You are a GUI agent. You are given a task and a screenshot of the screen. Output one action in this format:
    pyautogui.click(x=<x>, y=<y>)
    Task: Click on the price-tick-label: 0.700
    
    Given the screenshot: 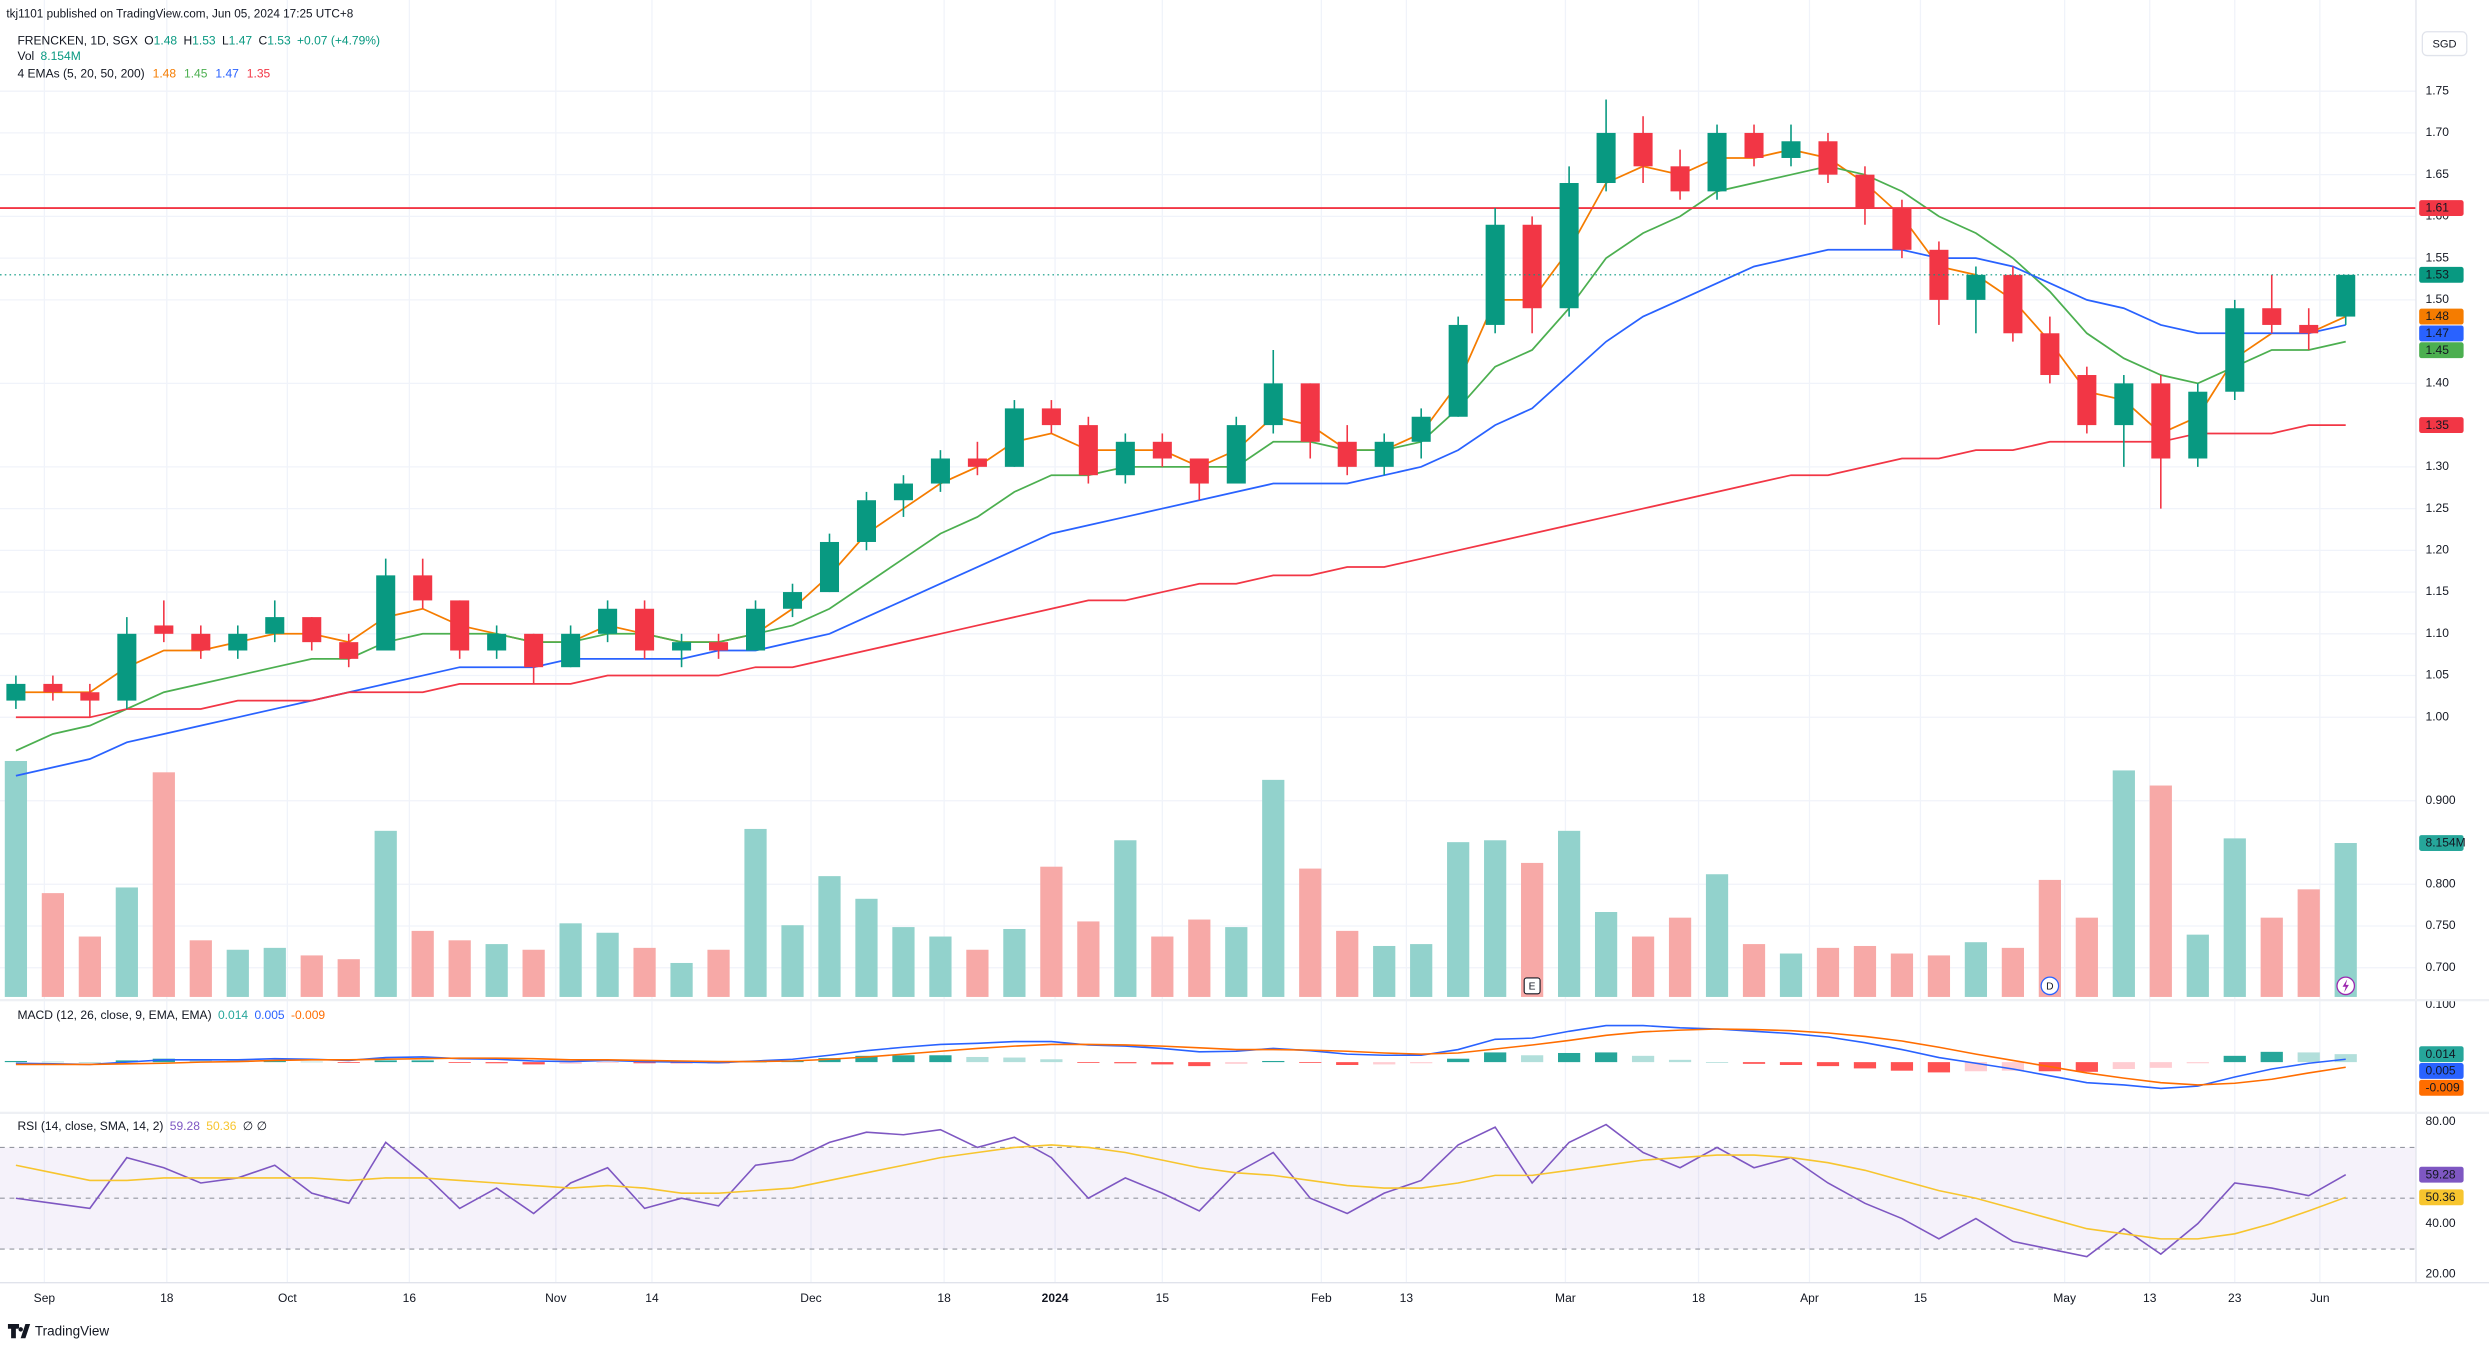 What is the action you would take?
    pyautogui.click(x=2441, y=967)
    